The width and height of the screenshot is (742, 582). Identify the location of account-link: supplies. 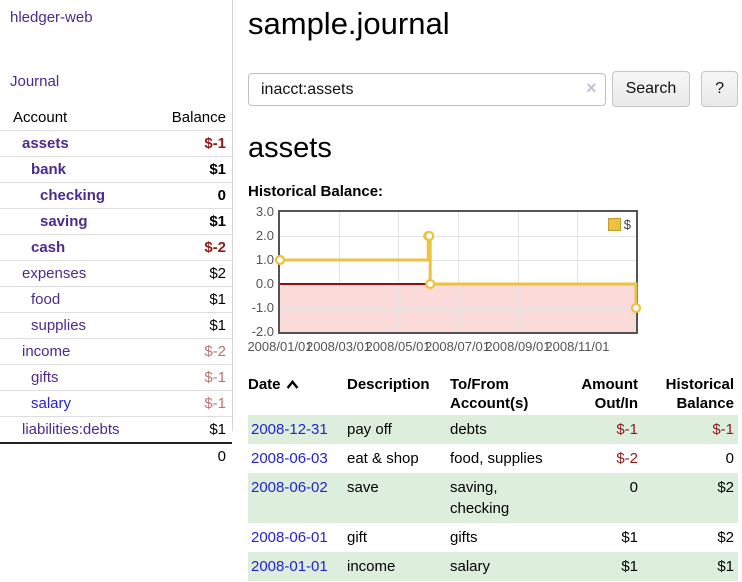
(59, 325).